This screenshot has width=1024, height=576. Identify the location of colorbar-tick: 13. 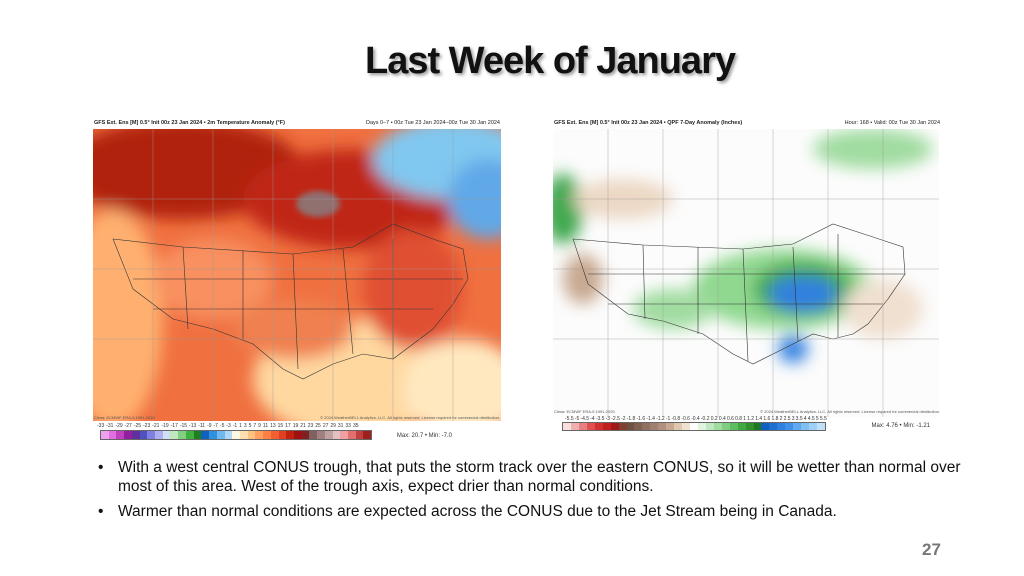
(273, 426).